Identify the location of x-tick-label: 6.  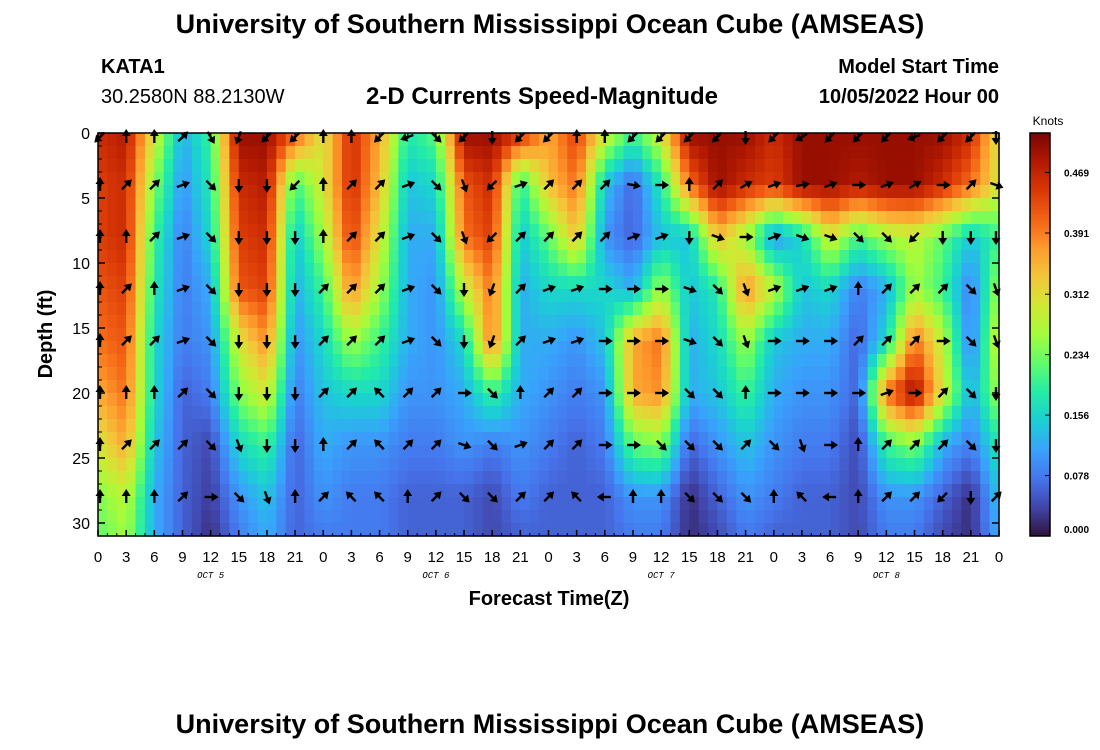
(605, 557).